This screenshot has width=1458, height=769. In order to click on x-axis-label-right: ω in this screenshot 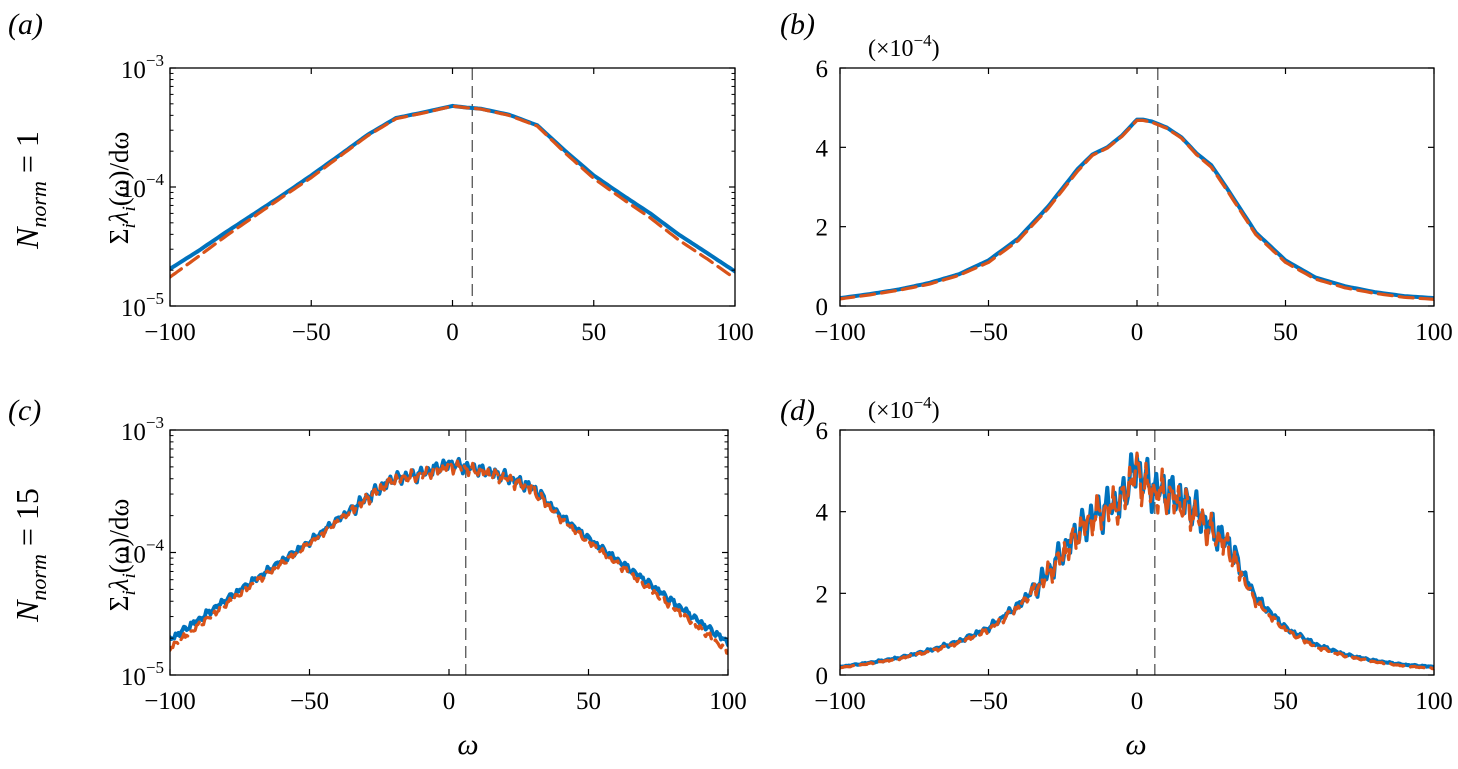, I will do `click(1135, 744)`.